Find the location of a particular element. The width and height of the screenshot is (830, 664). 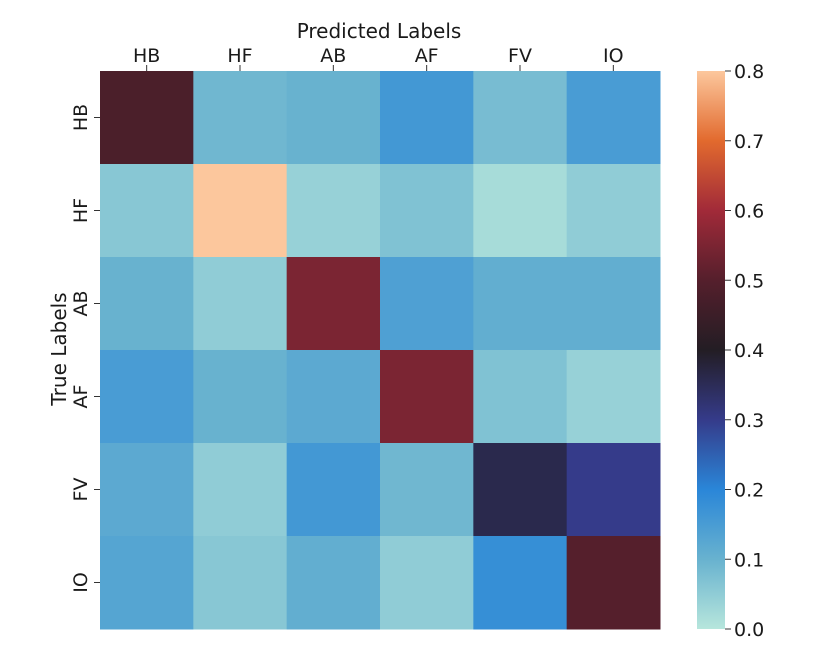

x-tick-label: IO is located at coordinates (613, 56).